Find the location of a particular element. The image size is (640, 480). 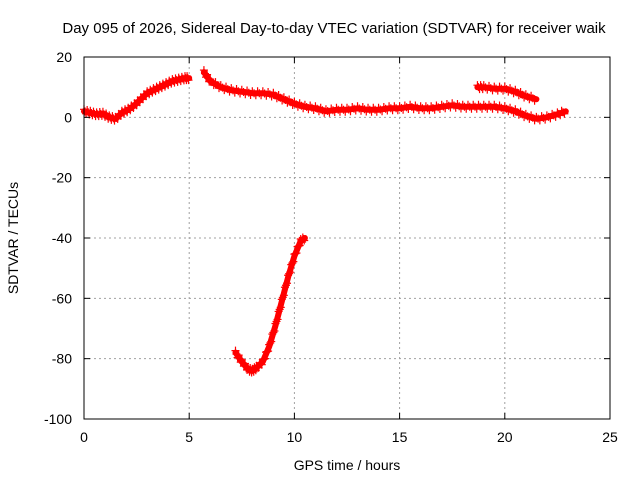

x-tick-label: 20 is located at coordinates (505, 437).